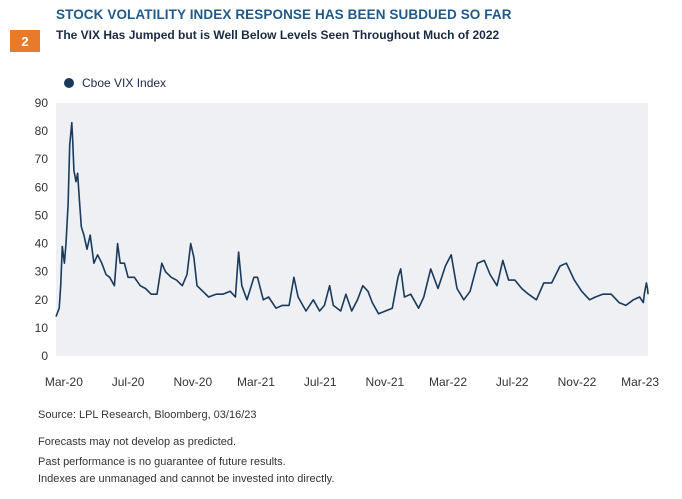 The height and width of the screenshot is (499, 682). I want to click on disclaimer-forecasts: Forecasts may not develop as predicted., so click(137, 442).